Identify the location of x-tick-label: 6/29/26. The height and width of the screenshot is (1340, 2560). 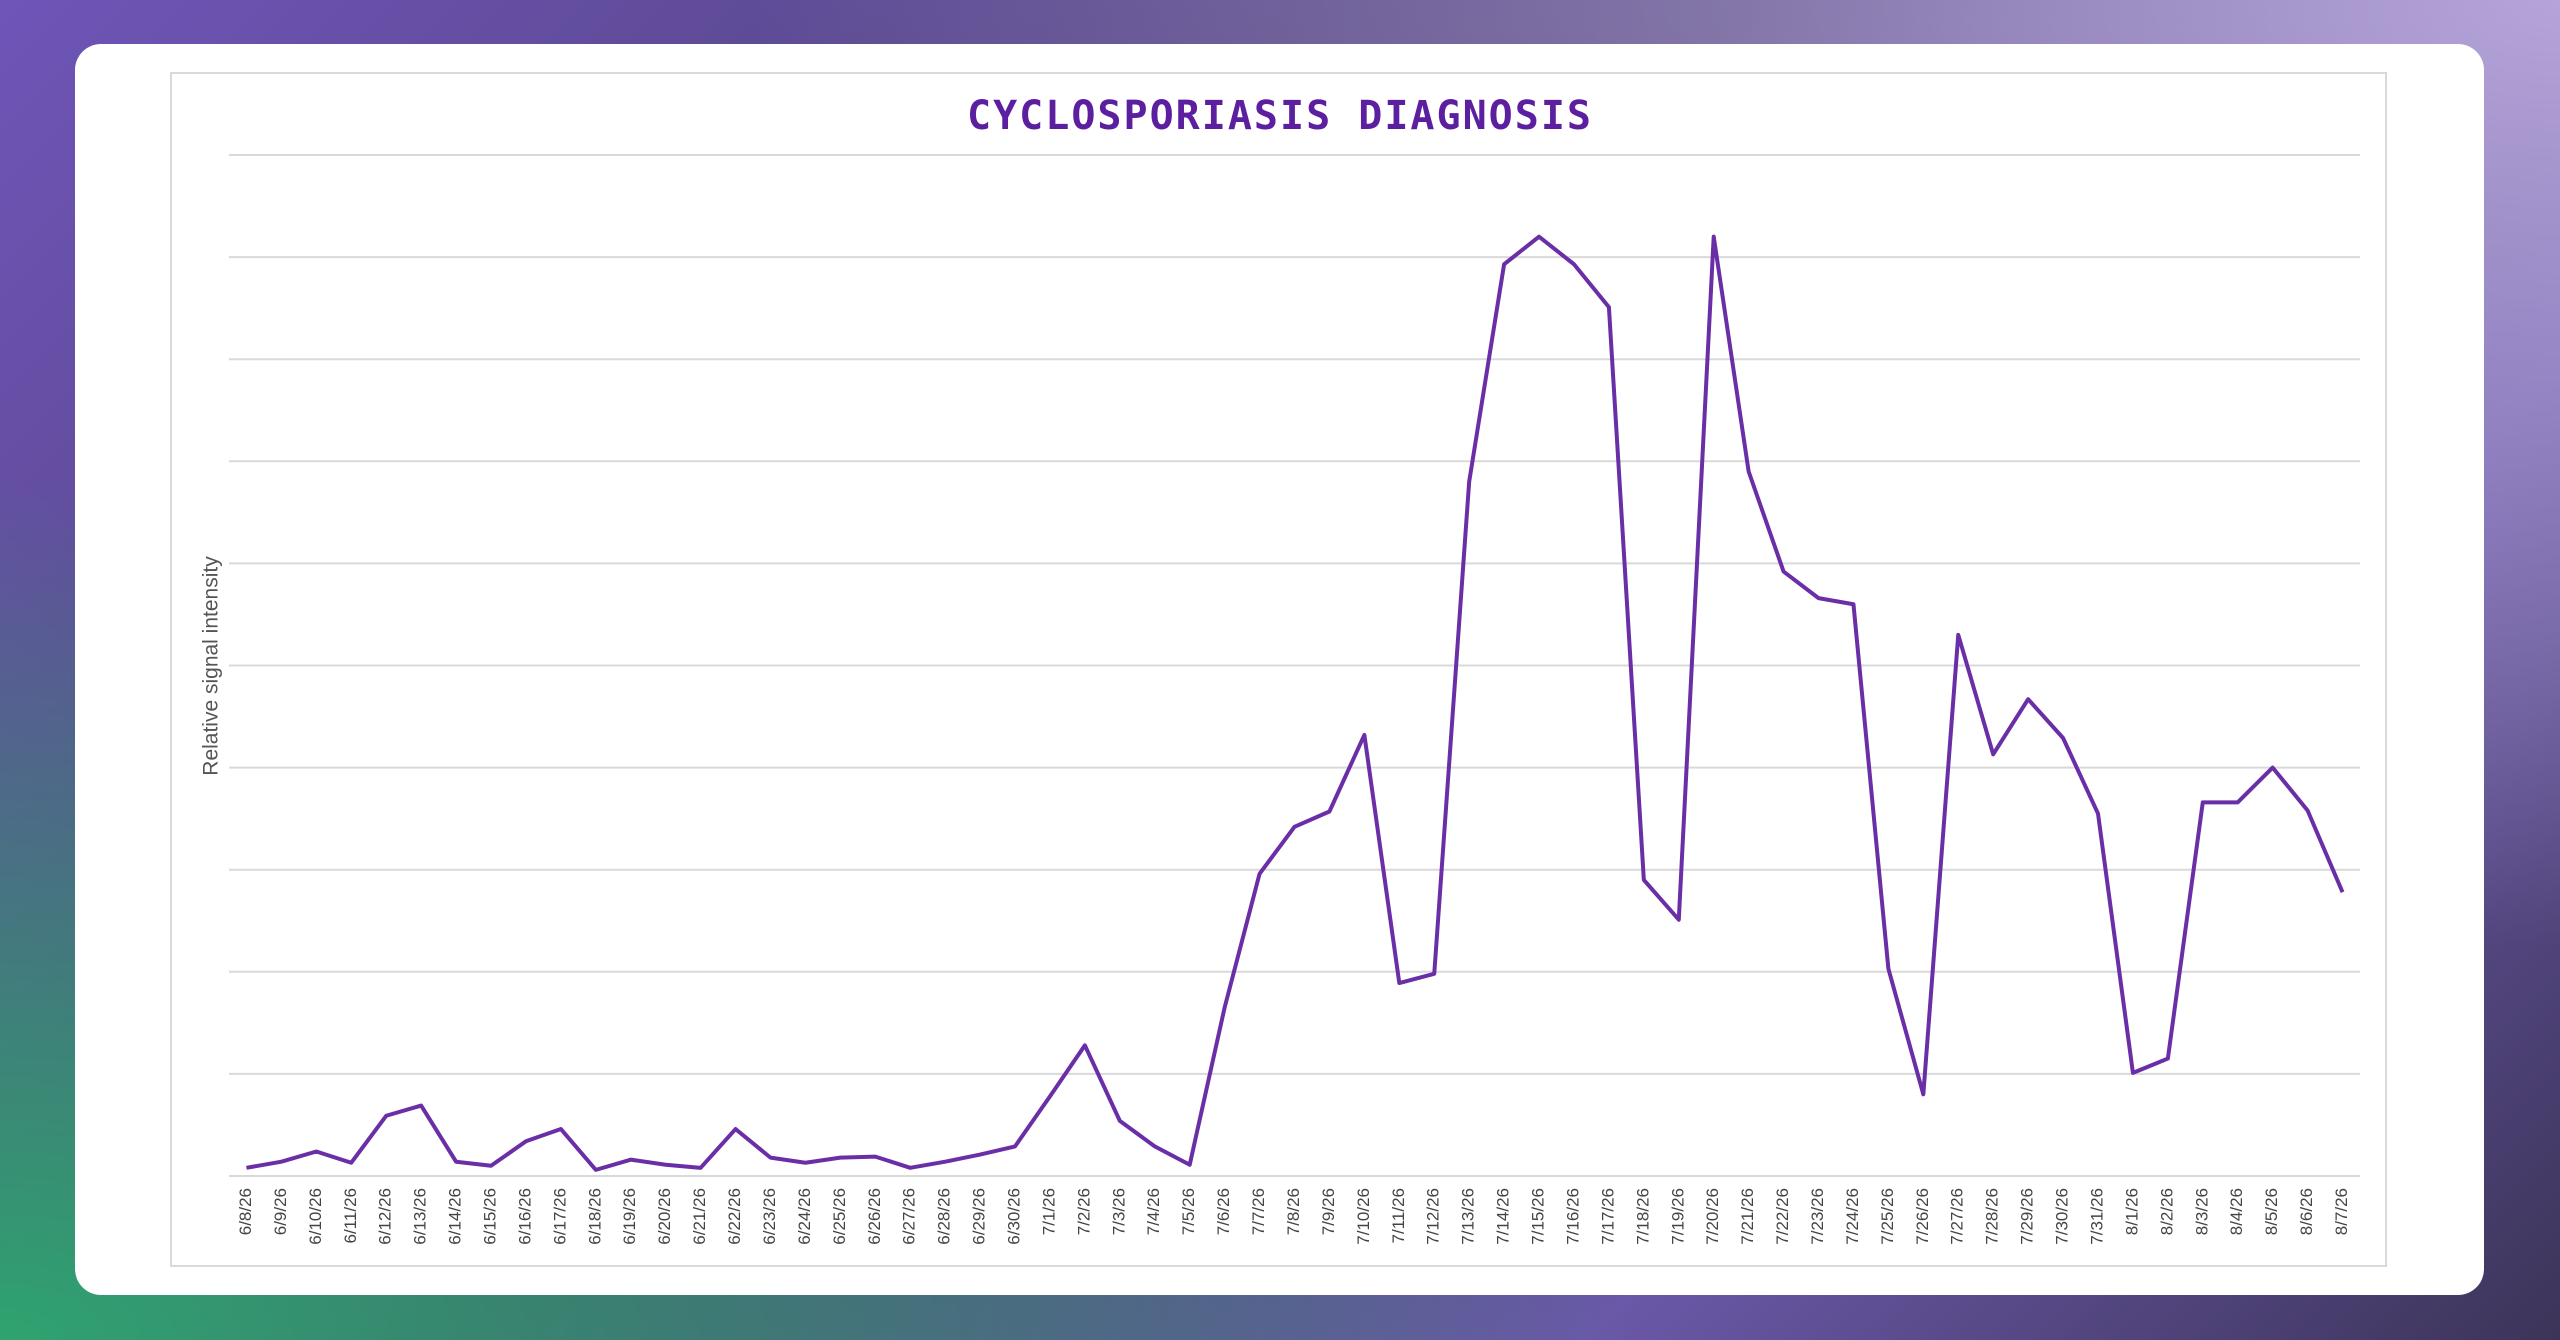
(979, 1216).